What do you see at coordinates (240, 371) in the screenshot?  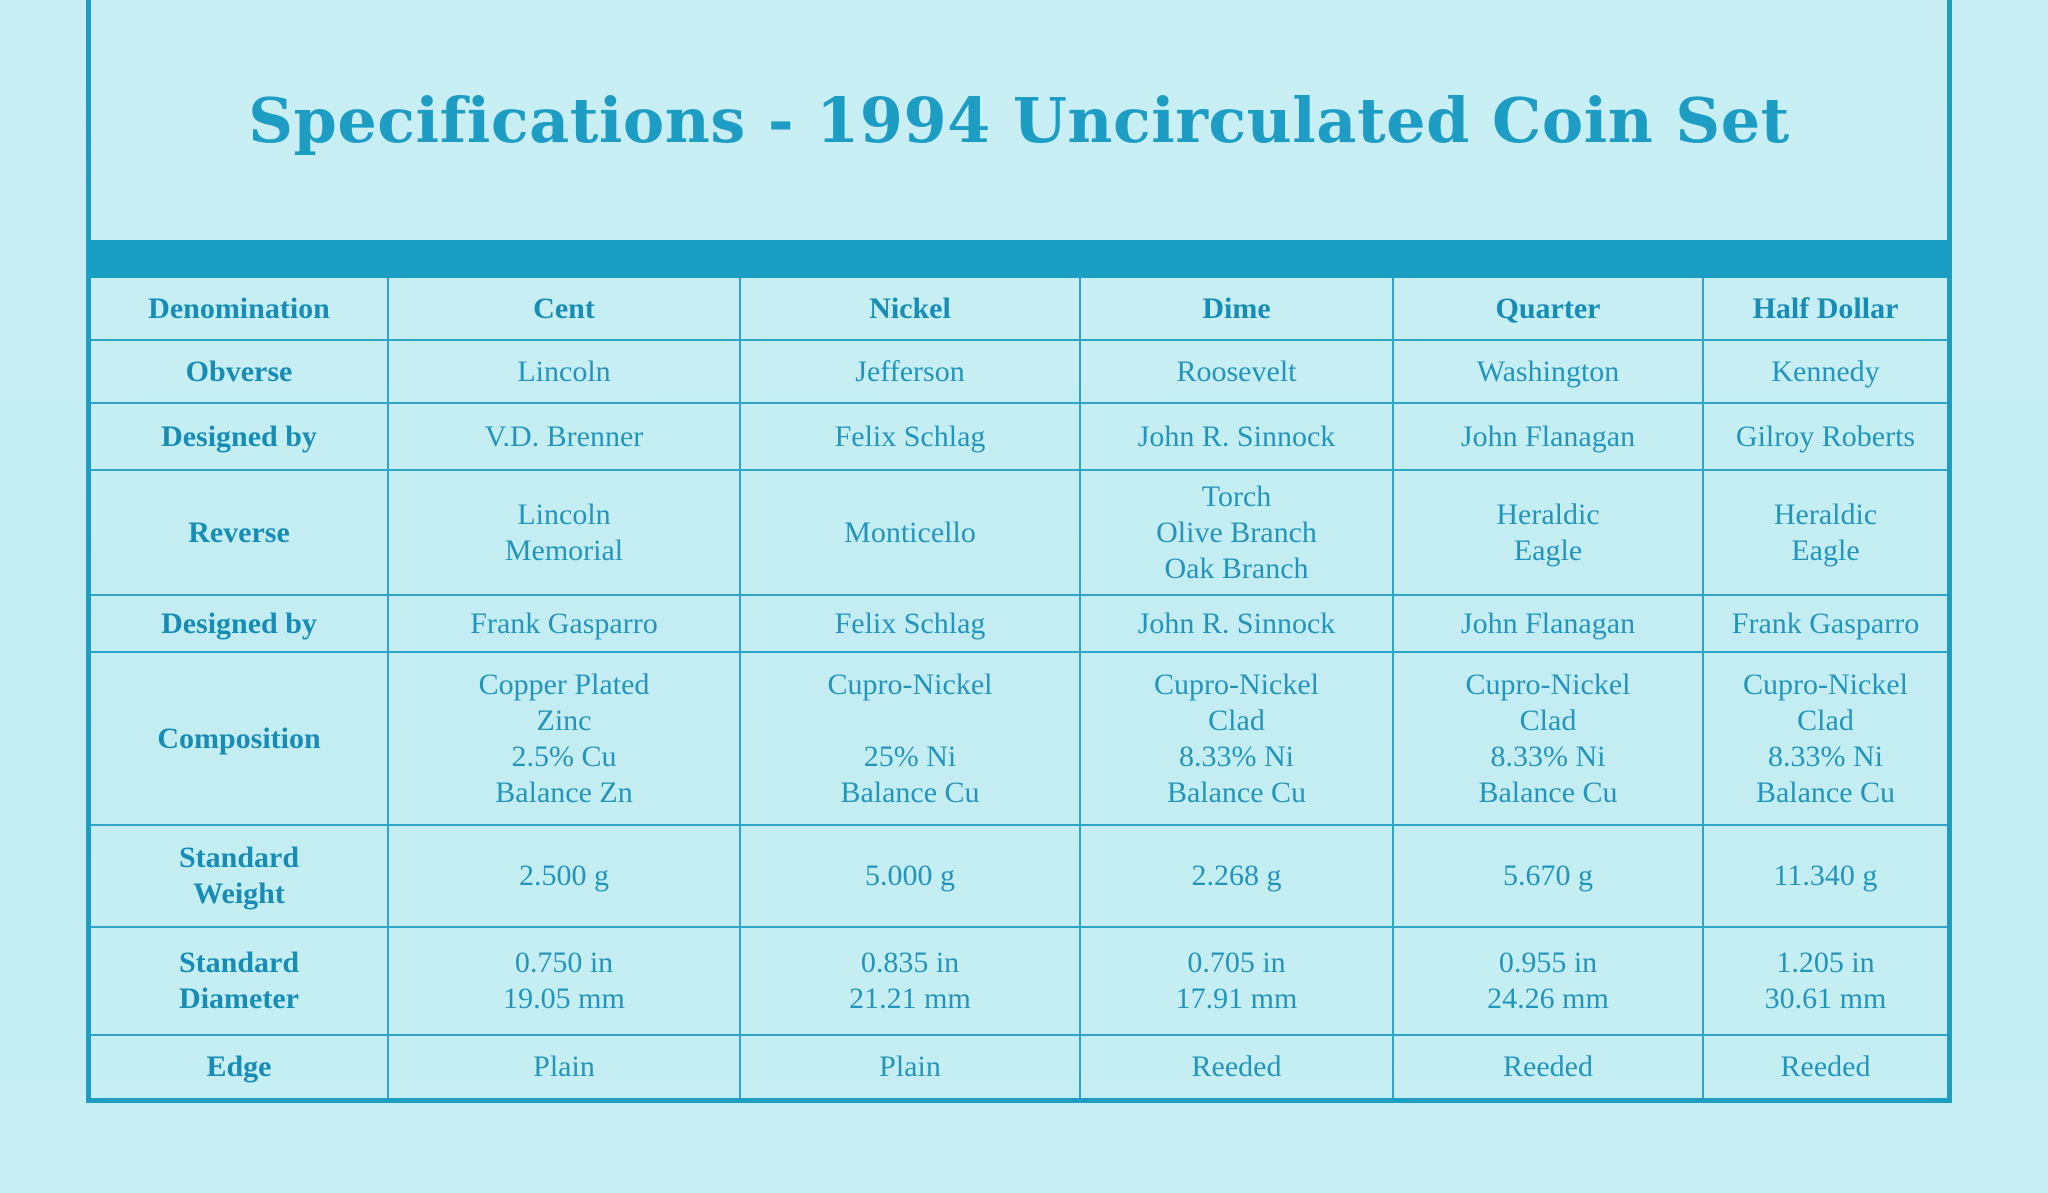 I see `row-label-obverse: Obverse` at bounding box center [240, 371].